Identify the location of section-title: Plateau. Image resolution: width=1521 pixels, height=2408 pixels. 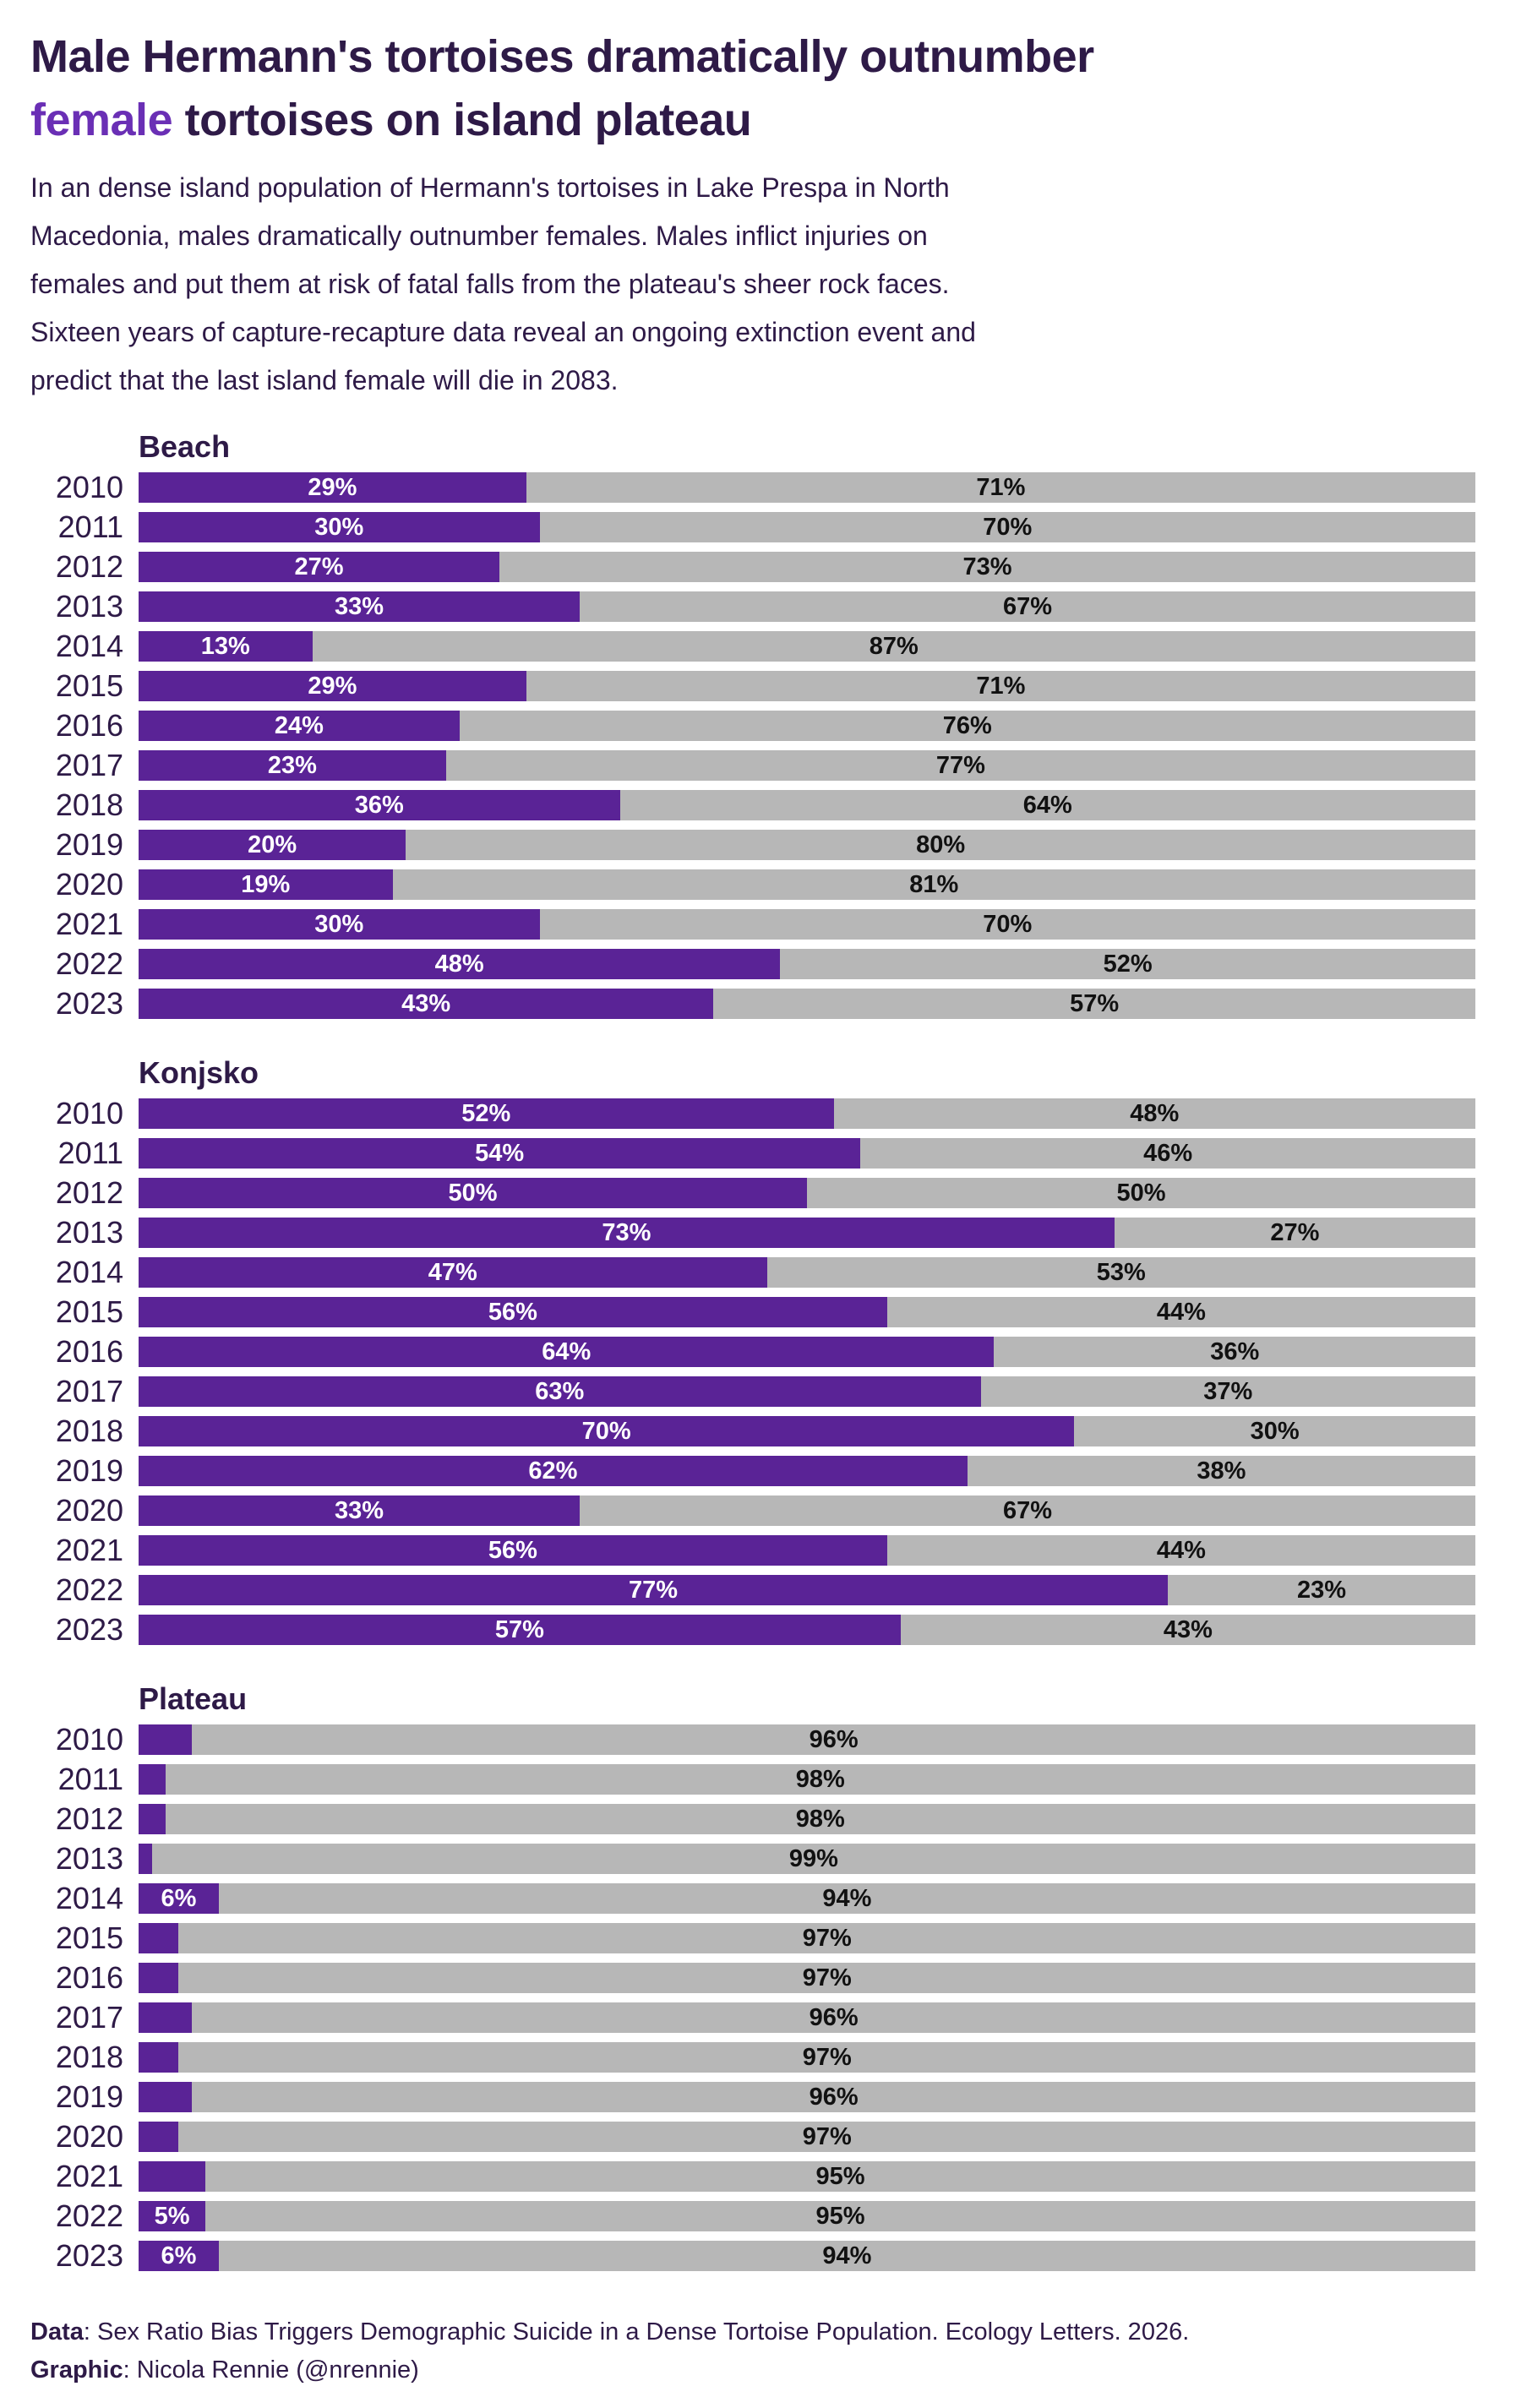
(193, 1698).